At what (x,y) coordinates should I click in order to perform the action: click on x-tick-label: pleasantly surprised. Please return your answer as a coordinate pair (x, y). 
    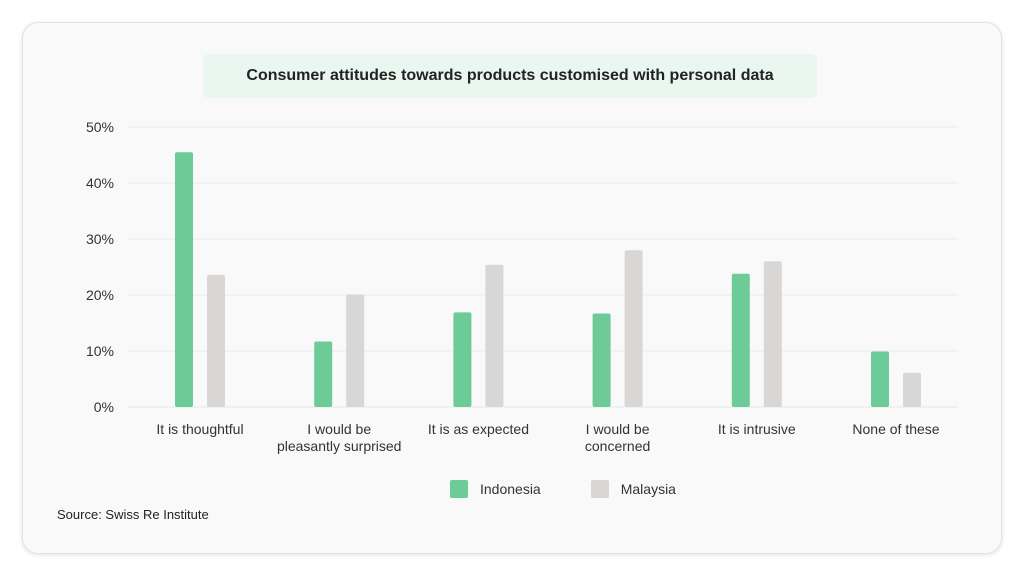
    Looking at the image, I should click on (339, 446).